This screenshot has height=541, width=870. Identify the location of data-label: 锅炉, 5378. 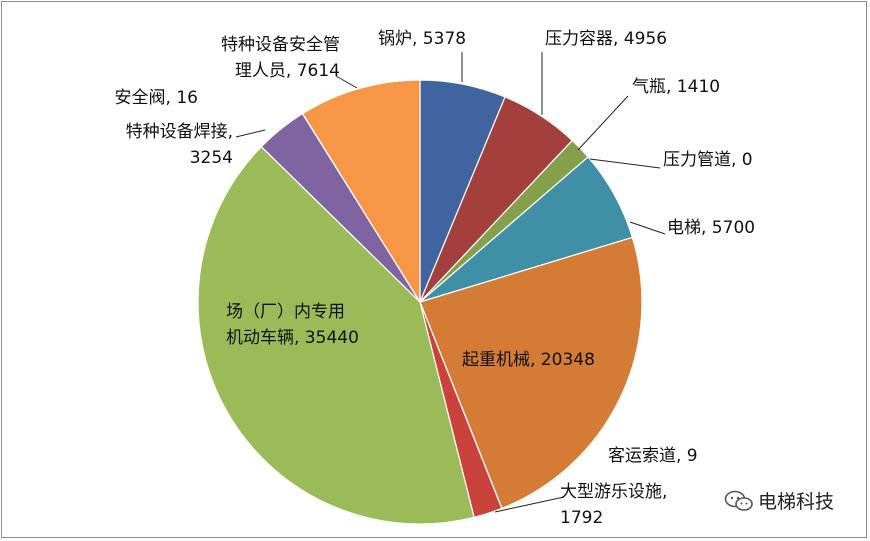
(422, 39).